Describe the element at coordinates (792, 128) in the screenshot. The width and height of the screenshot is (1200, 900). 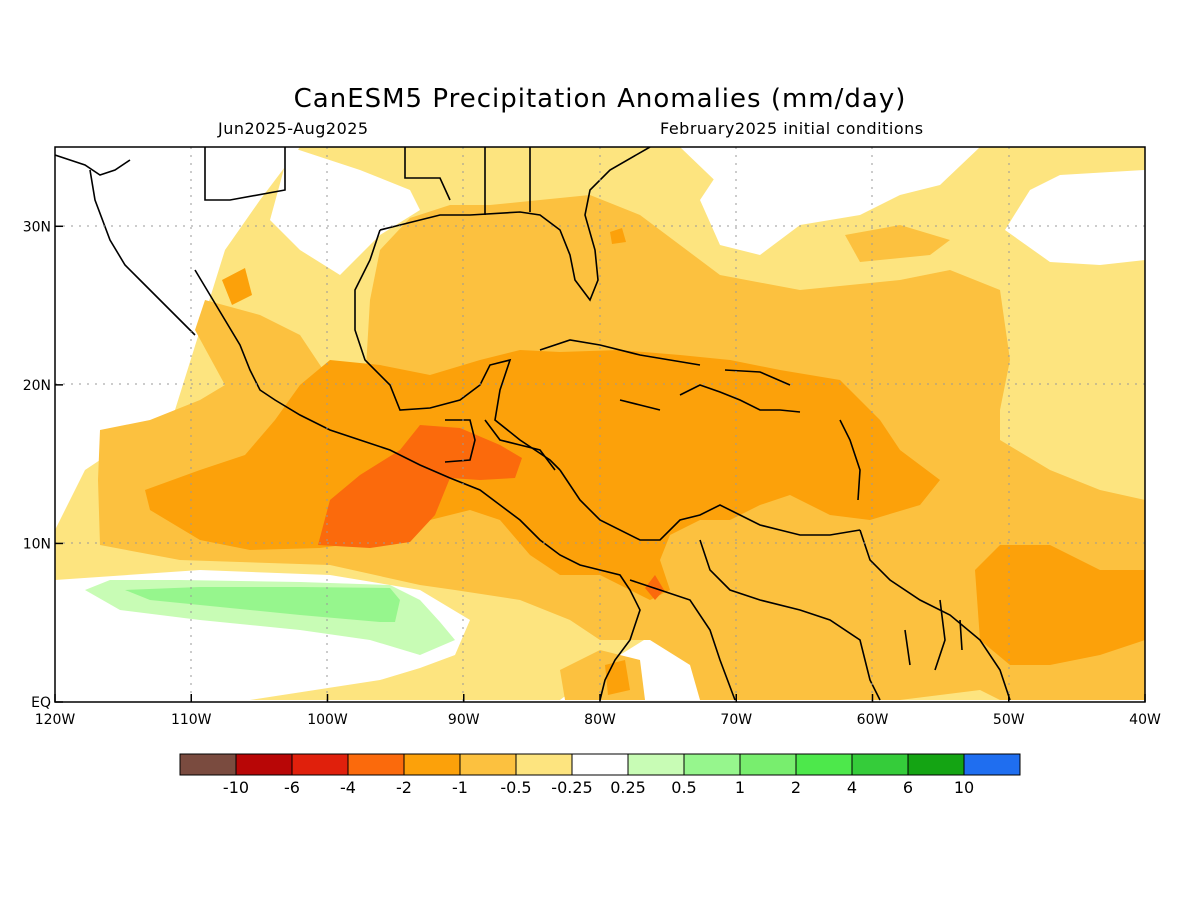
I see `initial-conditions: February2025 initial conditions` at that location.